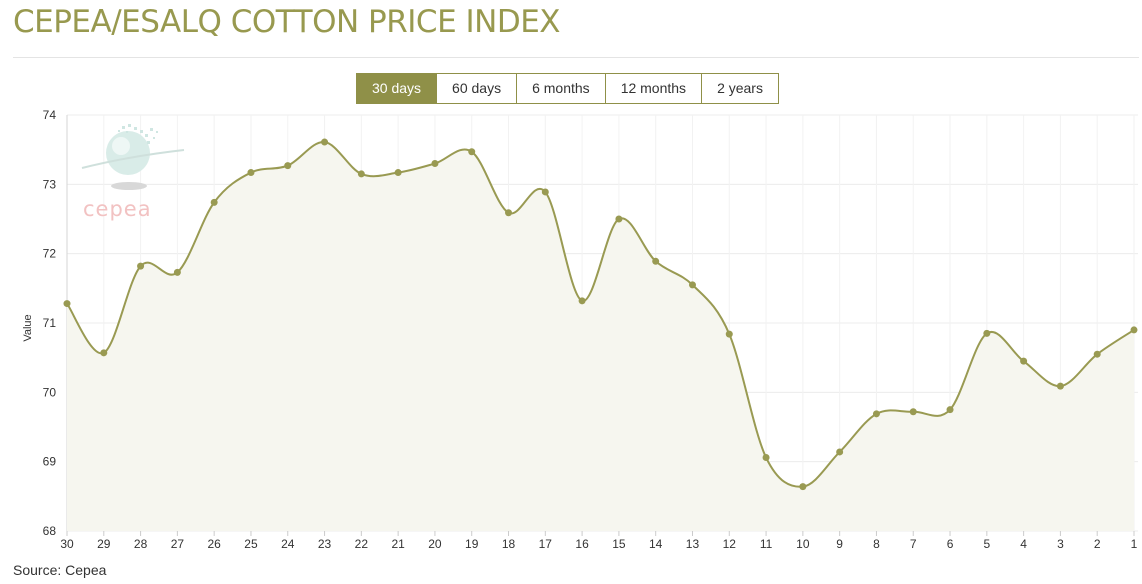  I want to click on x-tick-label: 5, so click(986, 544).